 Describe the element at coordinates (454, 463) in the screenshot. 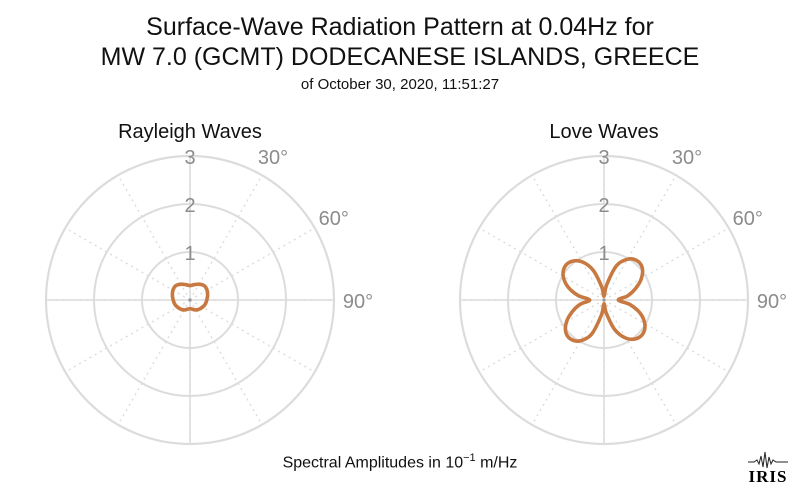

I see `amplitude-units-base: 10` at that location.